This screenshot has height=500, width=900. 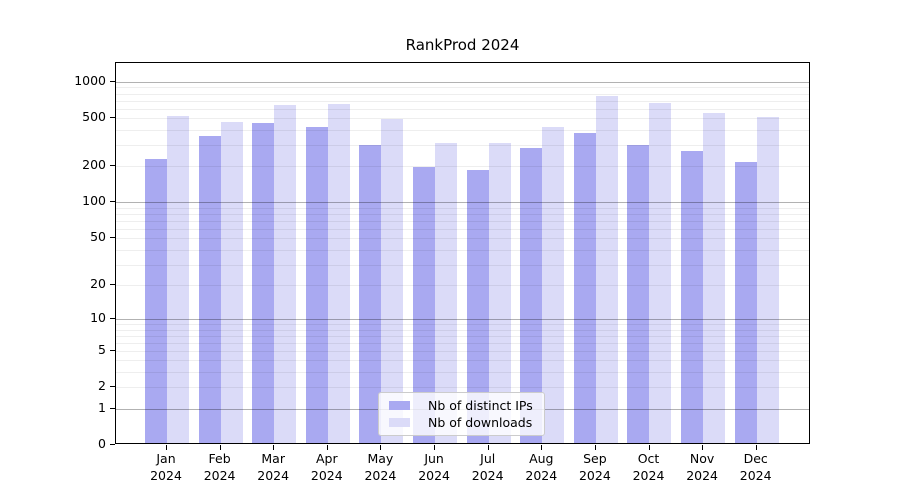 I want to click on month-label: Oct, so click(x=648, y=458).